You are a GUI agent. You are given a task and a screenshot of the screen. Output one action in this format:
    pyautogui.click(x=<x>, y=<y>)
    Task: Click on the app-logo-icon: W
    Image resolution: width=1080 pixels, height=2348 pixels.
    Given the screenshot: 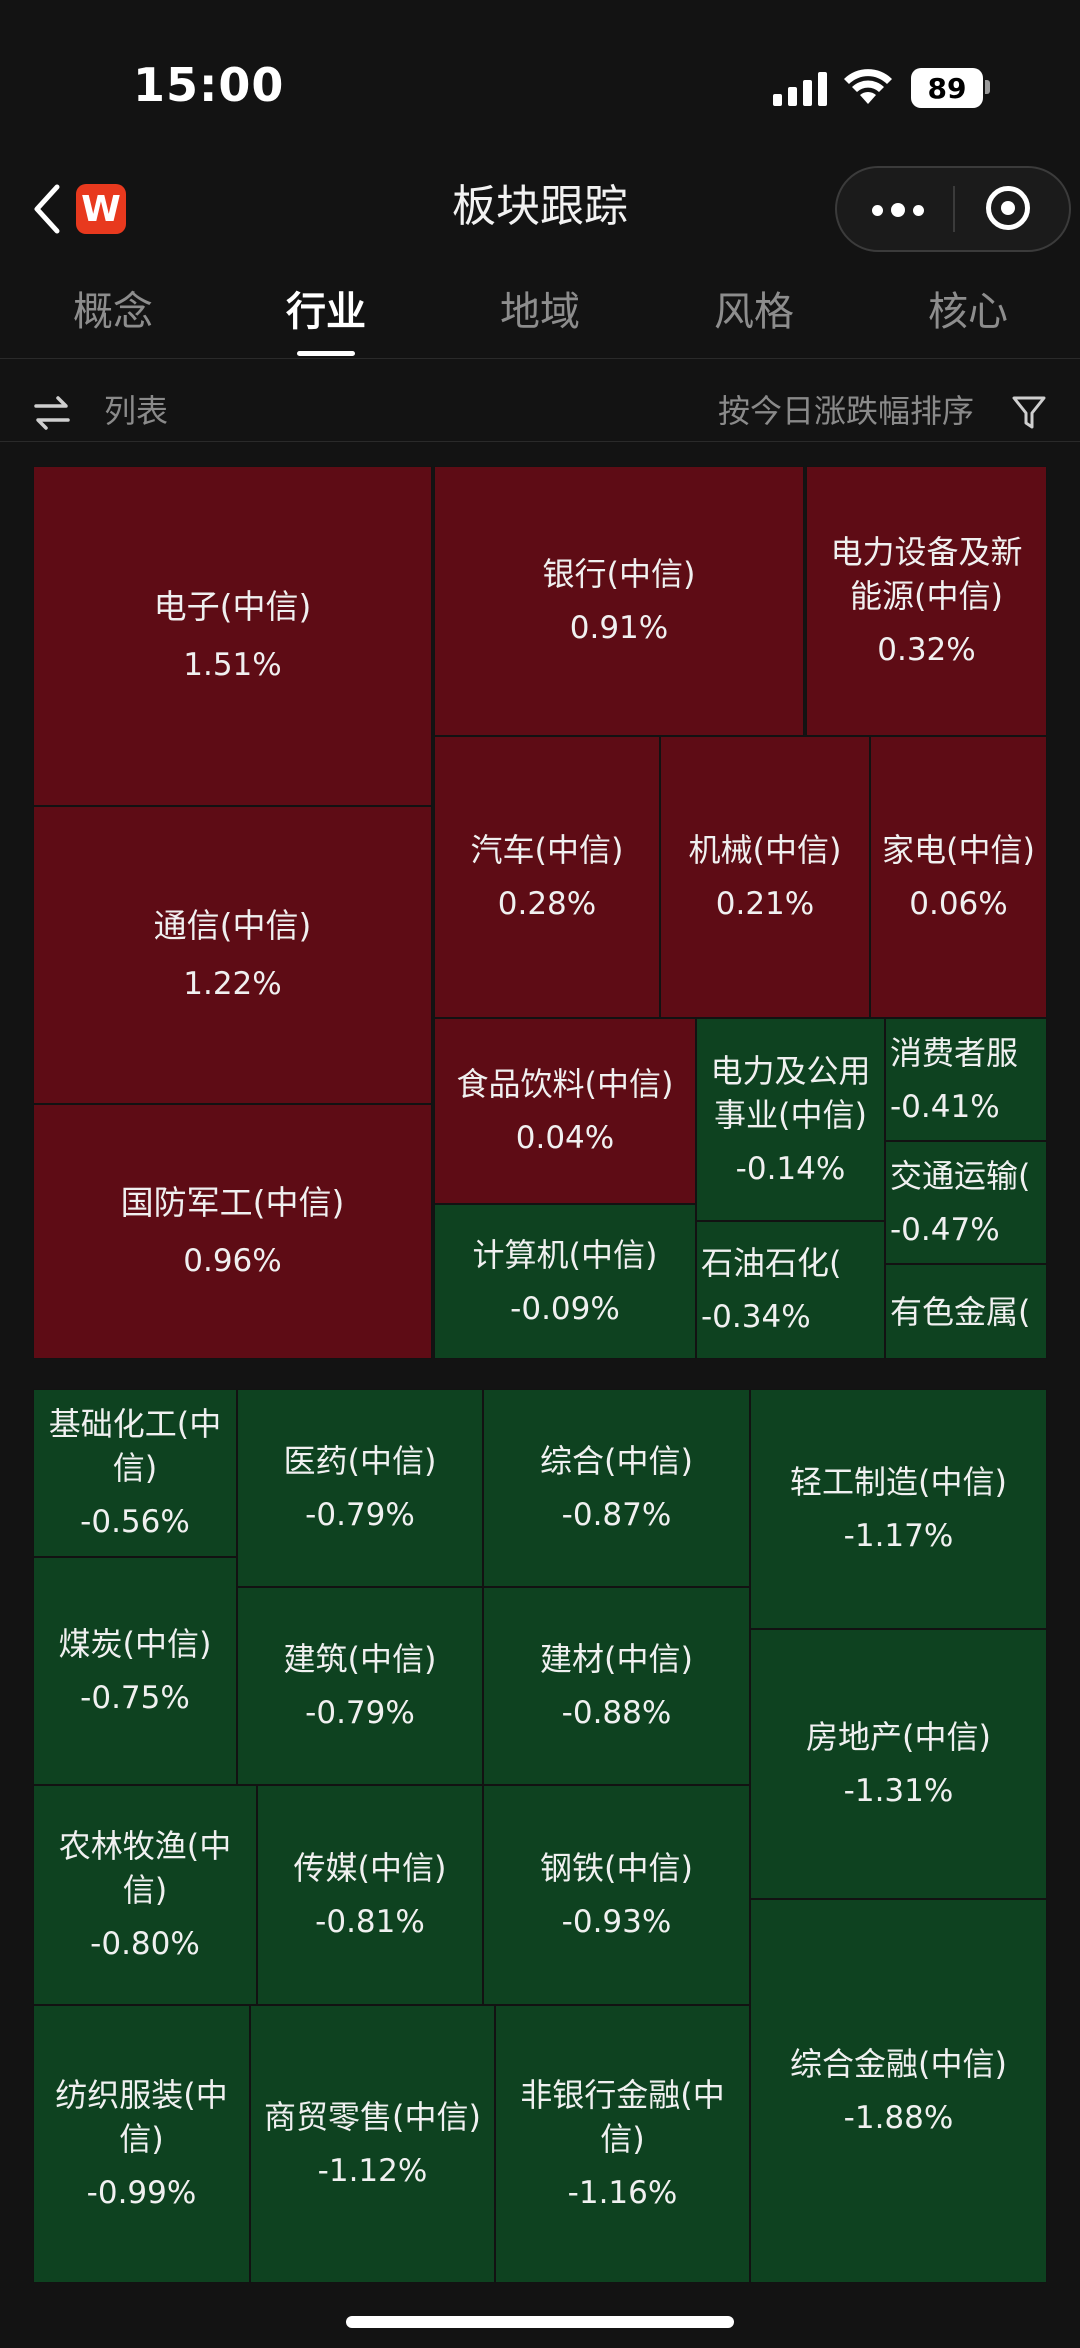 What is the action you would take?
    pyautogui.click(x=101, y=209)
    